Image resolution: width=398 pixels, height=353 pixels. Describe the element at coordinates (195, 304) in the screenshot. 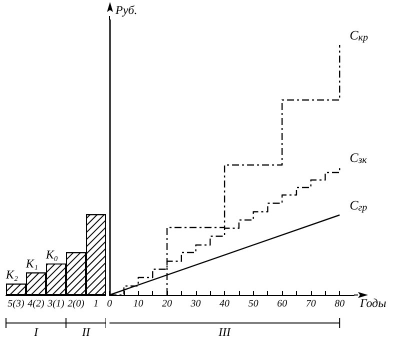

I see `x-tick-label: 30` at that location.